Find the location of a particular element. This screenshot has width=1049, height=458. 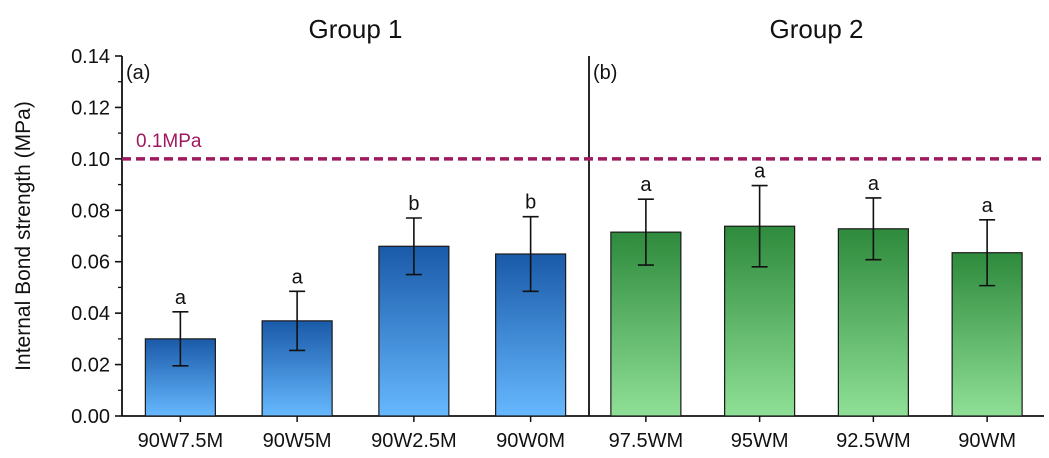

panel-label: (b) is located at coordinates (605, 73).